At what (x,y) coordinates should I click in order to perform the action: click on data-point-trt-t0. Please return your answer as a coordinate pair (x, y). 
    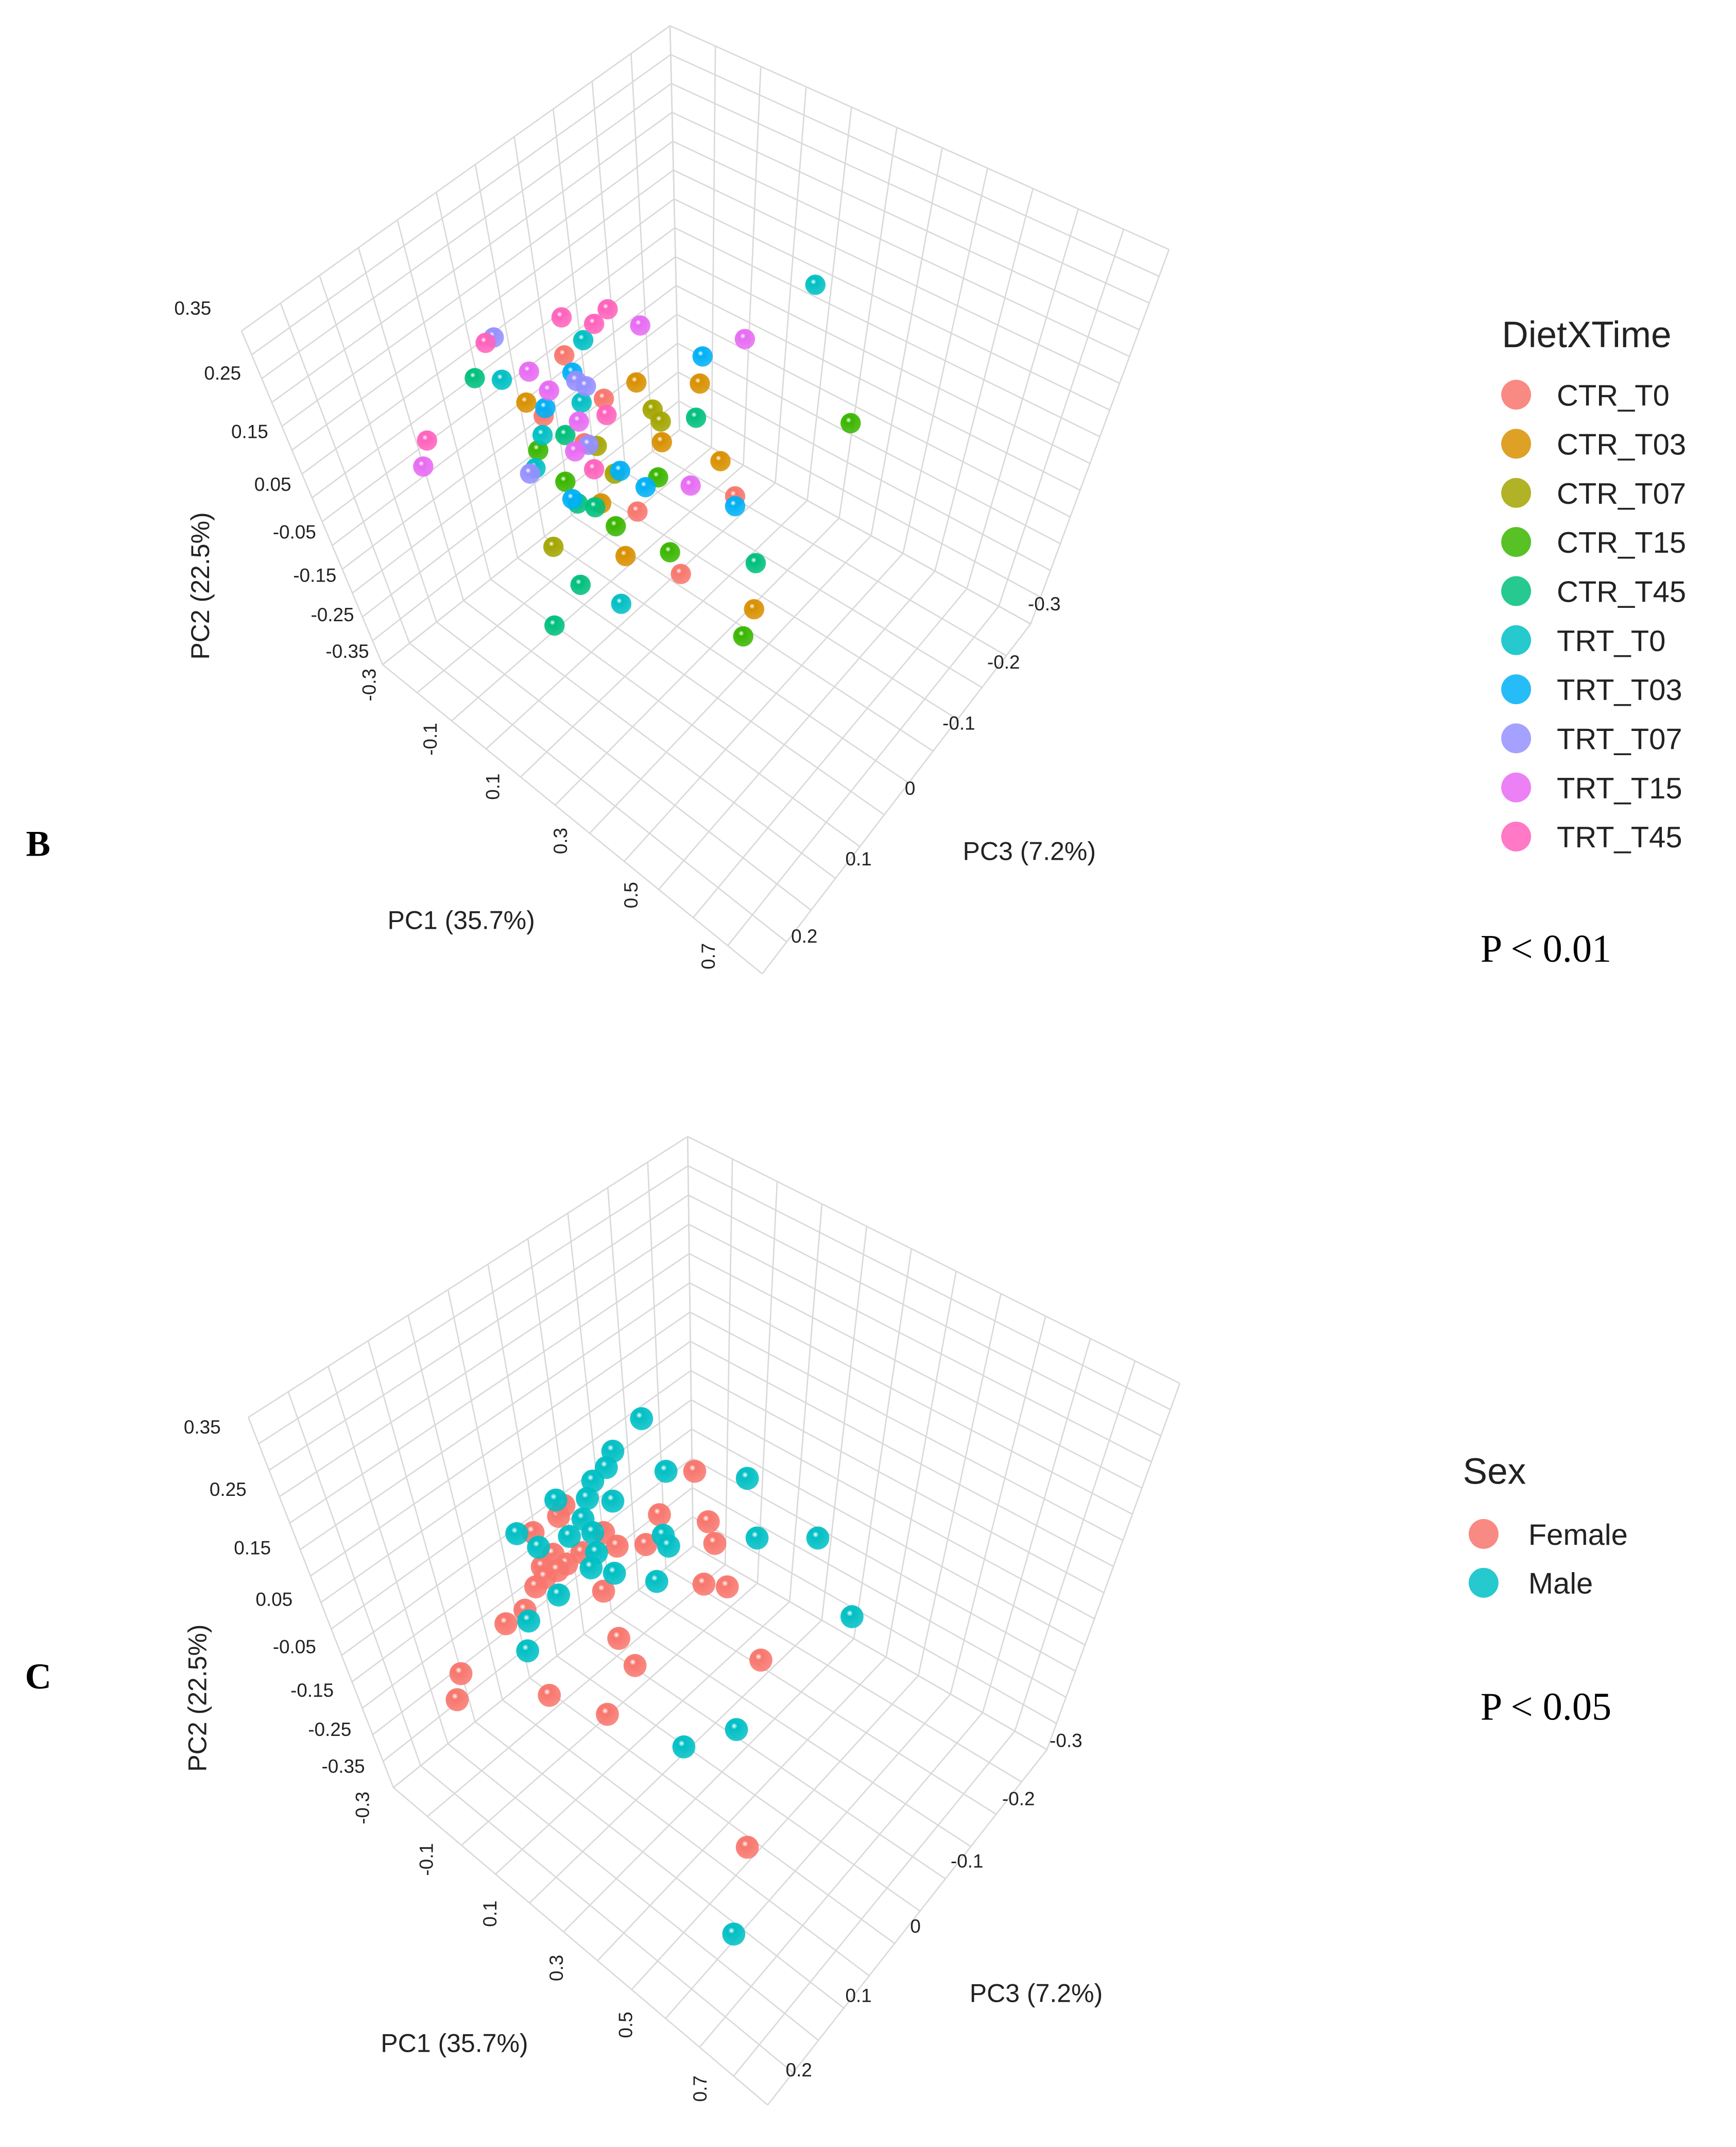
    Looking at the image, I should click on (502, 379).